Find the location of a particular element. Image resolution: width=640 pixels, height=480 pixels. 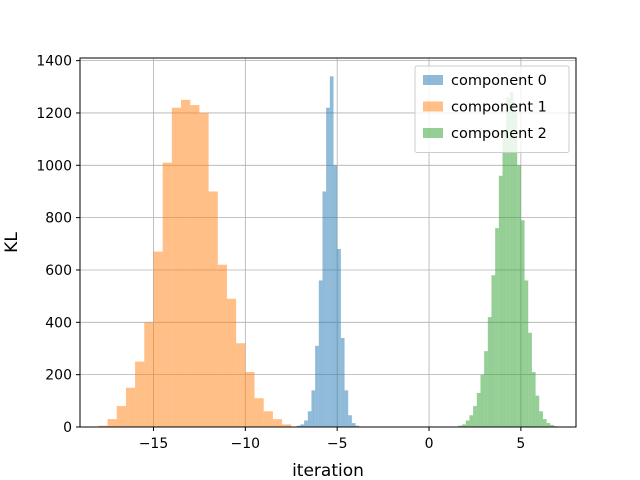

legend-box is located at coordinates (492, 109).